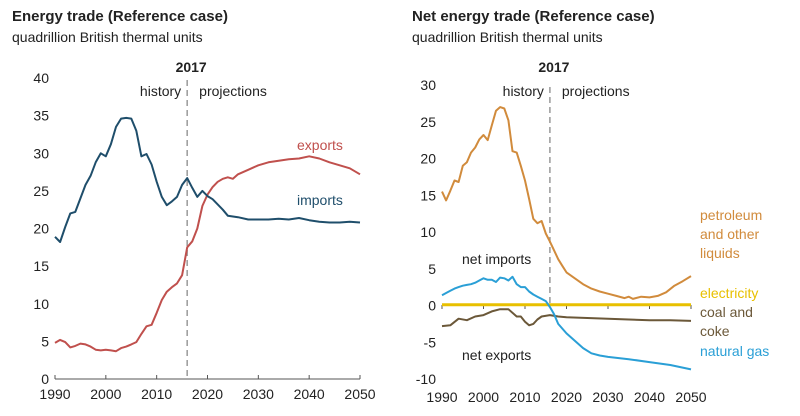 Image resolution: width=800 pixels, height=416 pixels. Describe the element at coordinates (533, 16) in the screenshot. I see `chart-title: Net energy trade (Reference case)` at that location.